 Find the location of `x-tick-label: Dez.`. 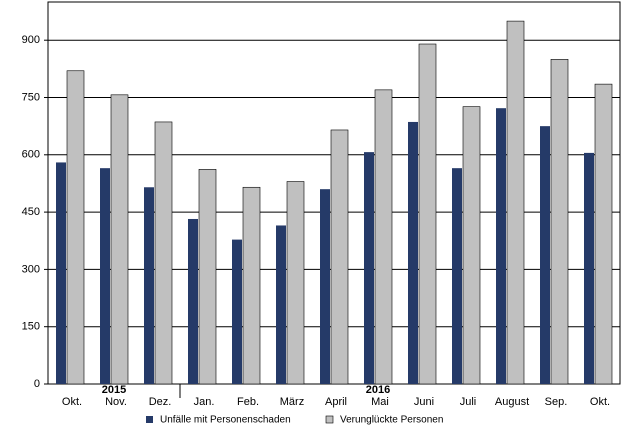

x-tick-label: Dez. is located at coordinates (160, 402).